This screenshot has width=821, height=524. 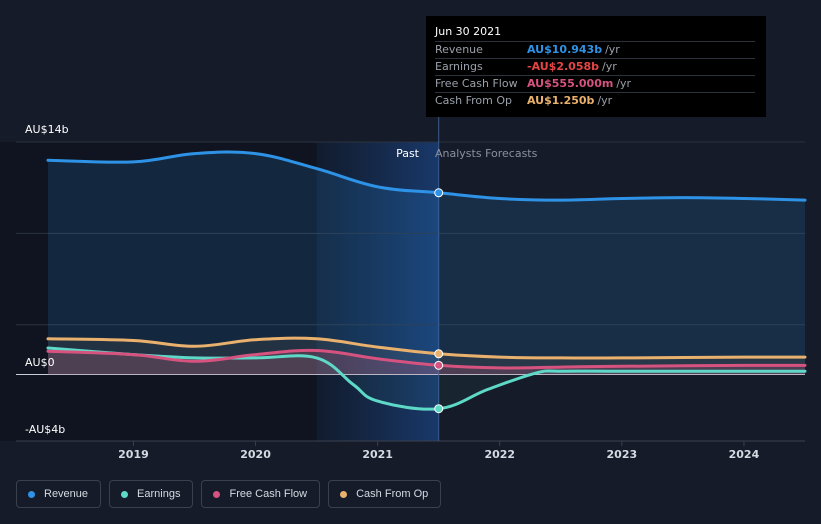 I want to click on legend-item-earnings: Earnings, so click(x=151, y=494).